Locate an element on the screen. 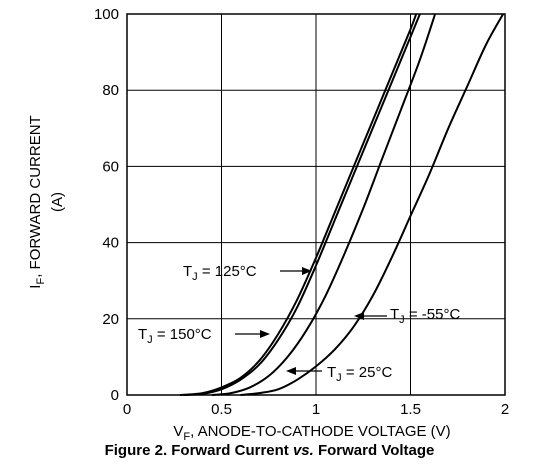 This screenshot has width=539, height=468. x-tick-labels: 0 0.5 1 1.5 2 is located at coordinates (316, 409).